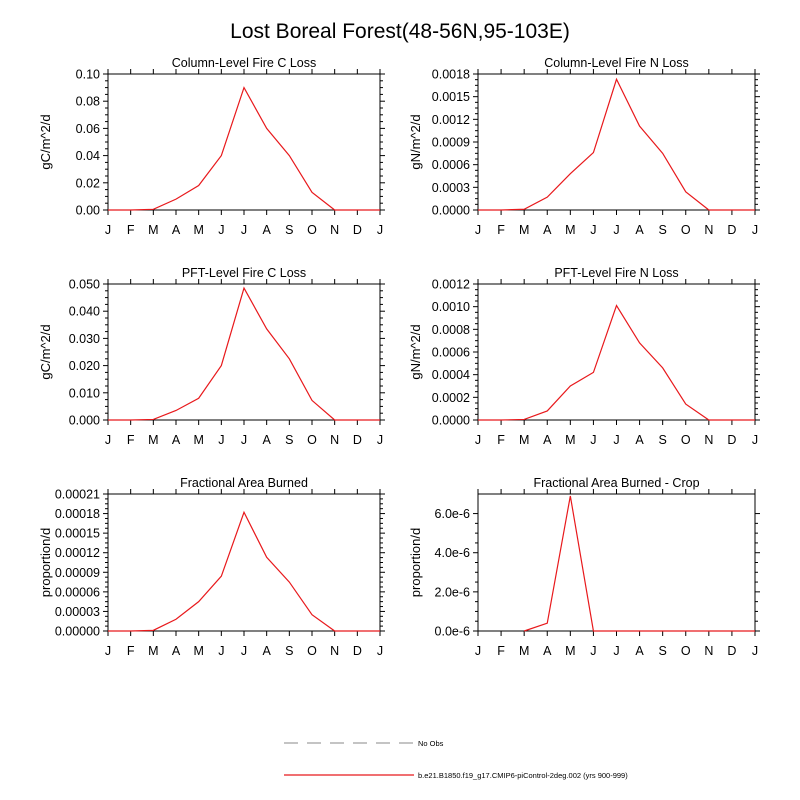 This screenshot has width=800, height=800. What do you see at coordinates (77, 612) in the screenshot?
I see `y-tick-label: 0.00003` at bounding box center [77, 612].